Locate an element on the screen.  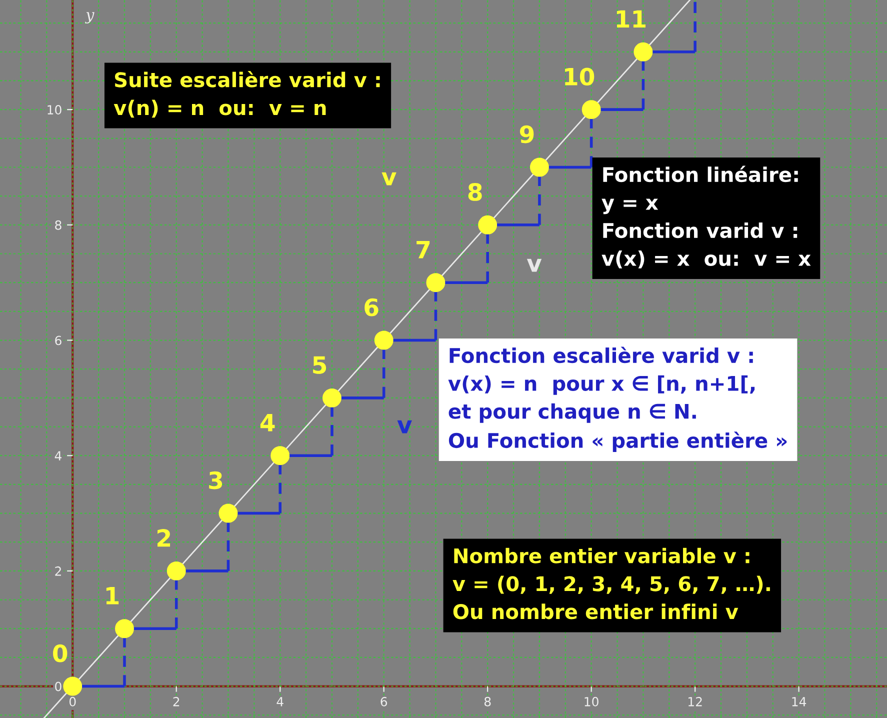
data-label: 5 is located at coordinates (319, 365).